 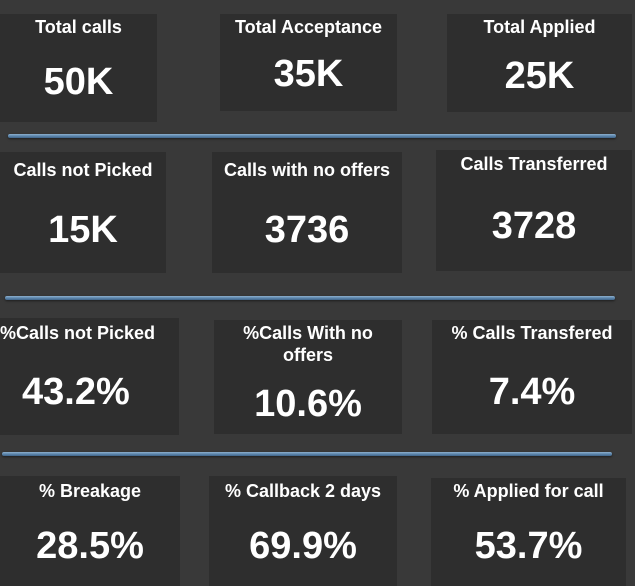 What do you see at coordinates (78, 27) in the screenshot?
I see `kpi-title: Total calls` at bounding box center [78, 27].